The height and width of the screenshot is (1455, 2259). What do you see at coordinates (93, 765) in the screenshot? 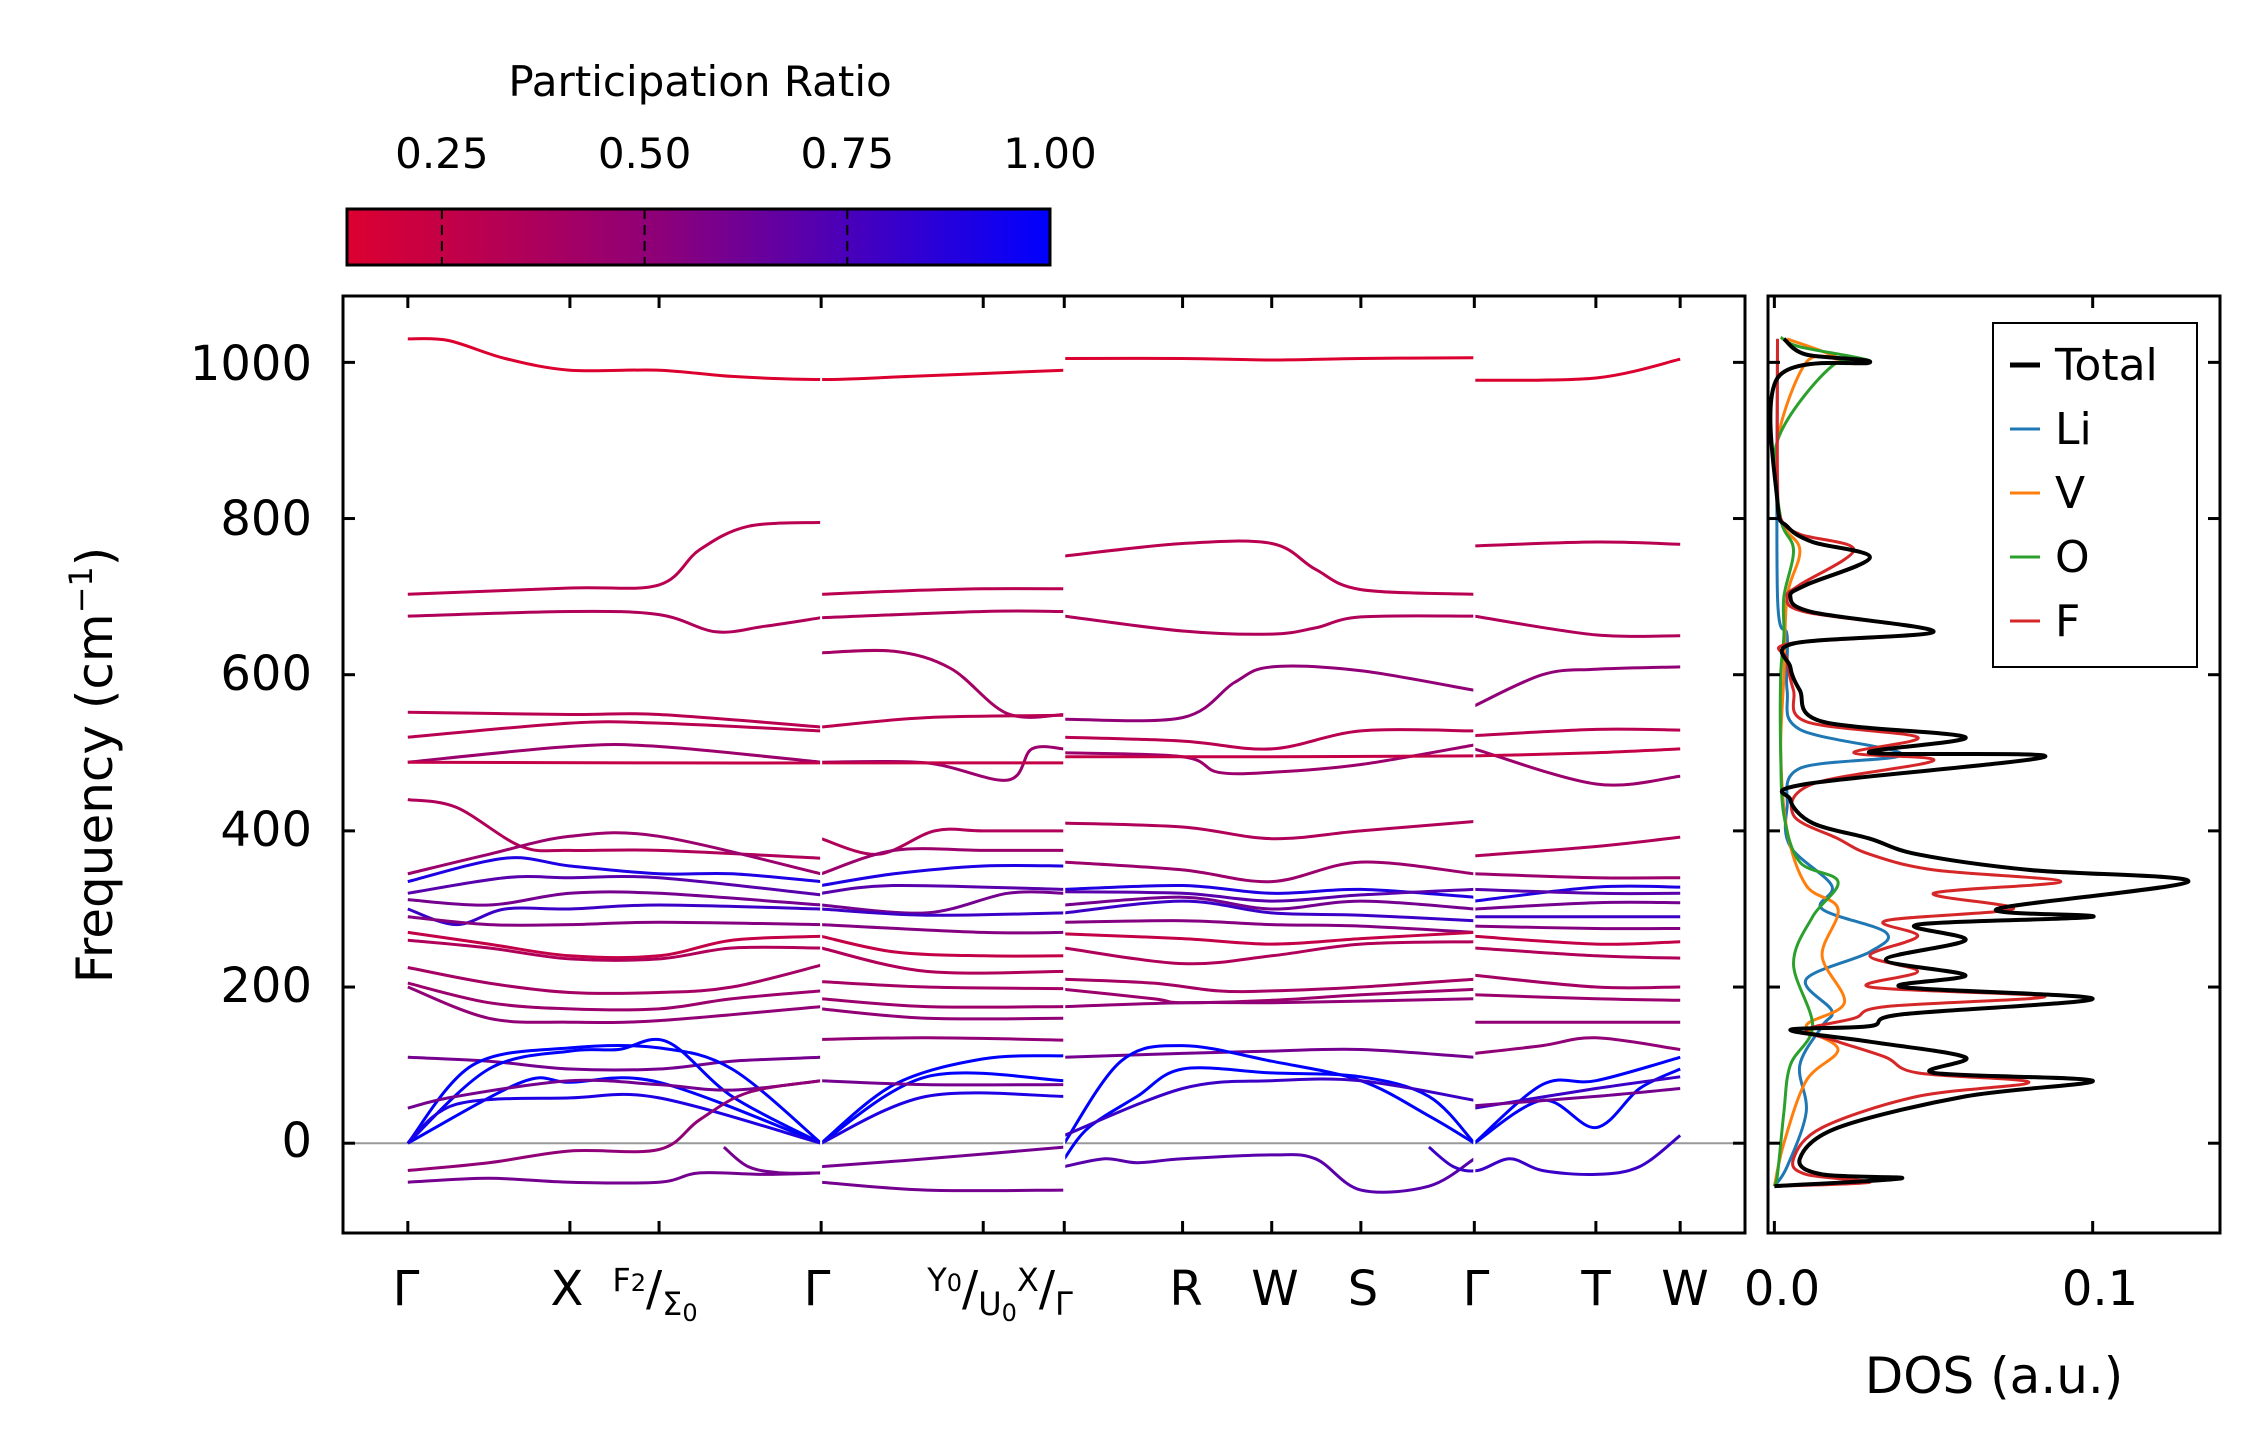
I see `y-axis-title: Frequency (cm−1)` at bounding box center [93, 765].